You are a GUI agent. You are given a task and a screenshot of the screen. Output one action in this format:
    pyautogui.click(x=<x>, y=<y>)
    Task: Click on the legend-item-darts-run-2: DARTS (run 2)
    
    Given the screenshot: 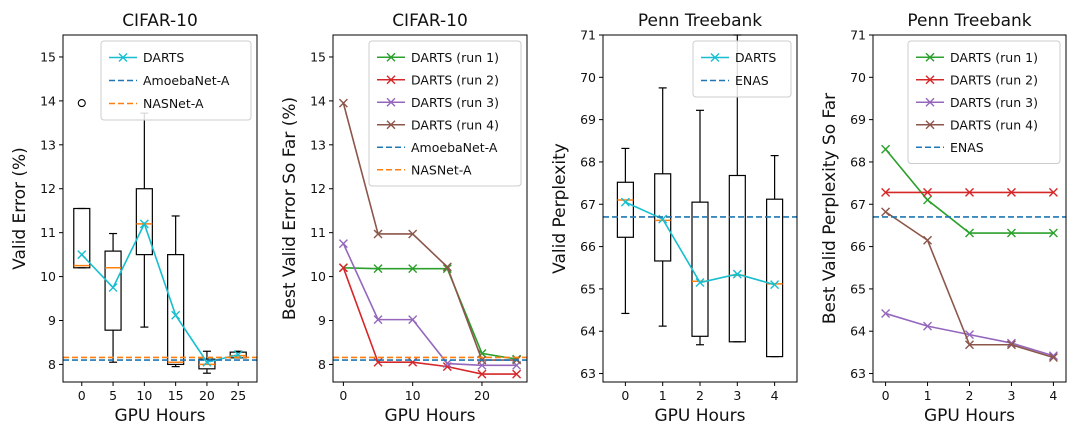 What is the action you would take?
    pyautogui.click(x=977, y=79)
    